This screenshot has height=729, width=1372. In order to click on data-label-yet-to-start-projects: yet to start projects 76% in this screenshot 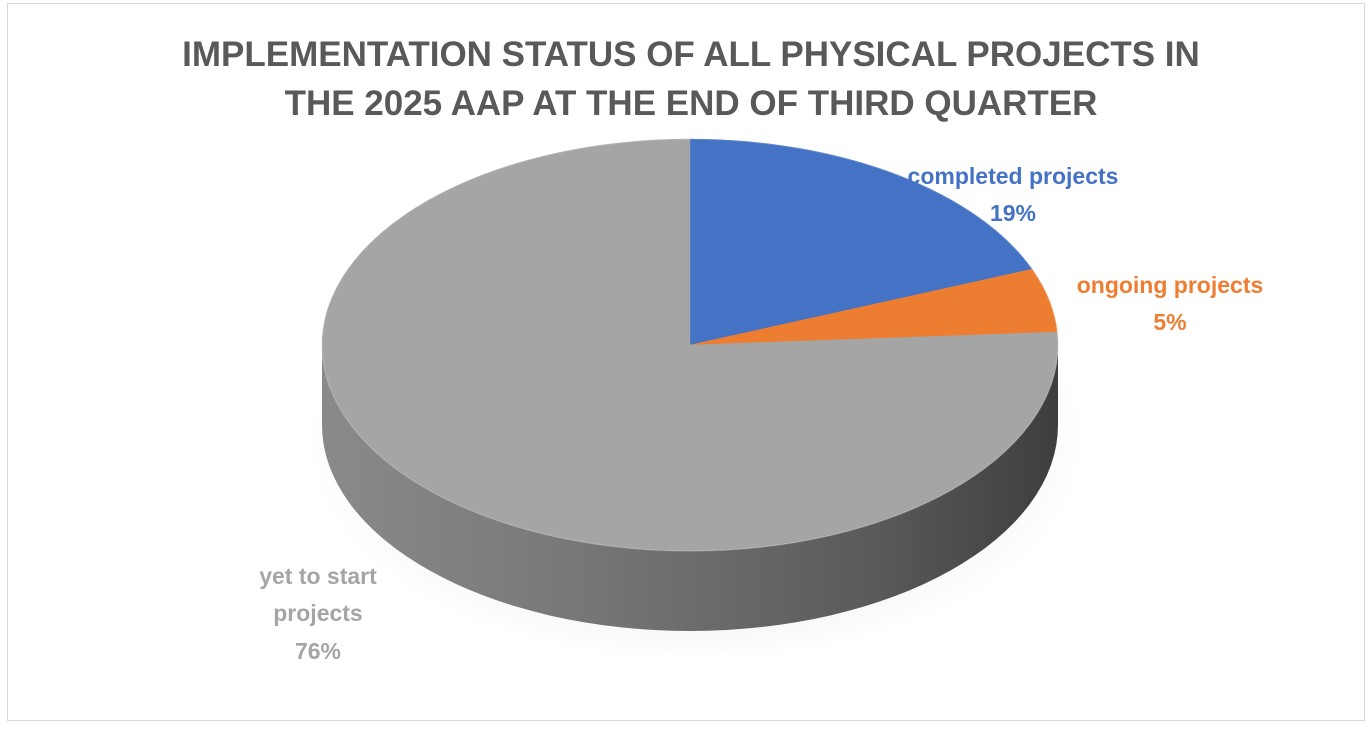, I will do `click(318, 613)`.